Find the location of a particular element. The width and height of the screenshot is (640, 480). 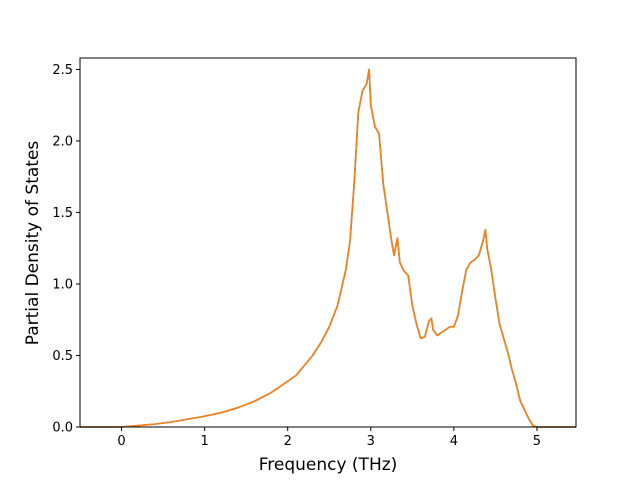

y-tick-label: 1.5 is located at coordinates (62, 213).